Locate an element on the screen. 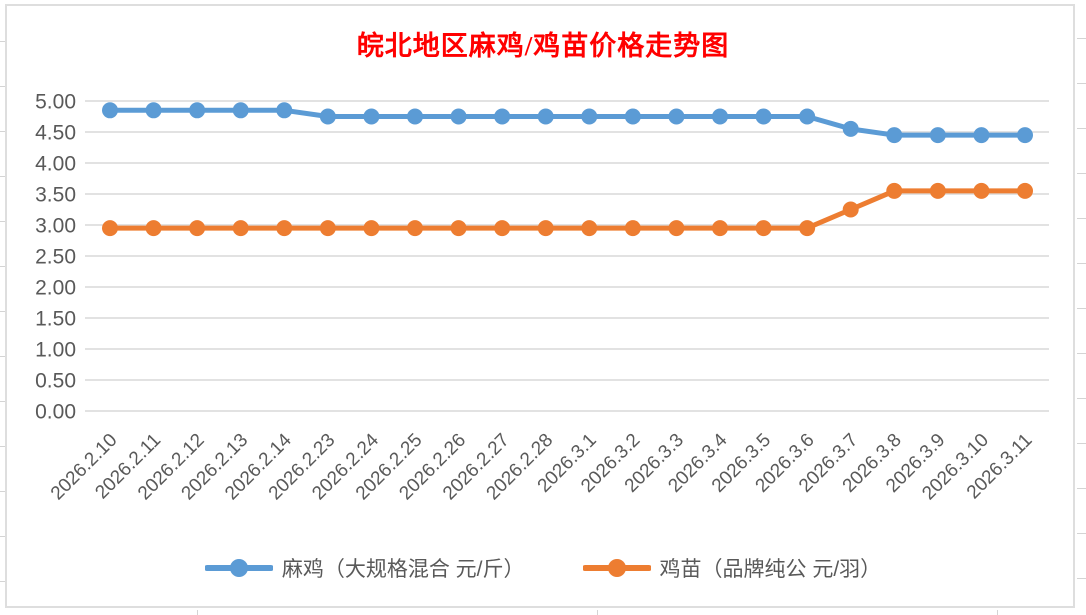  y-axis-tick-label: 1.00 is located at coordinates (55, 349).